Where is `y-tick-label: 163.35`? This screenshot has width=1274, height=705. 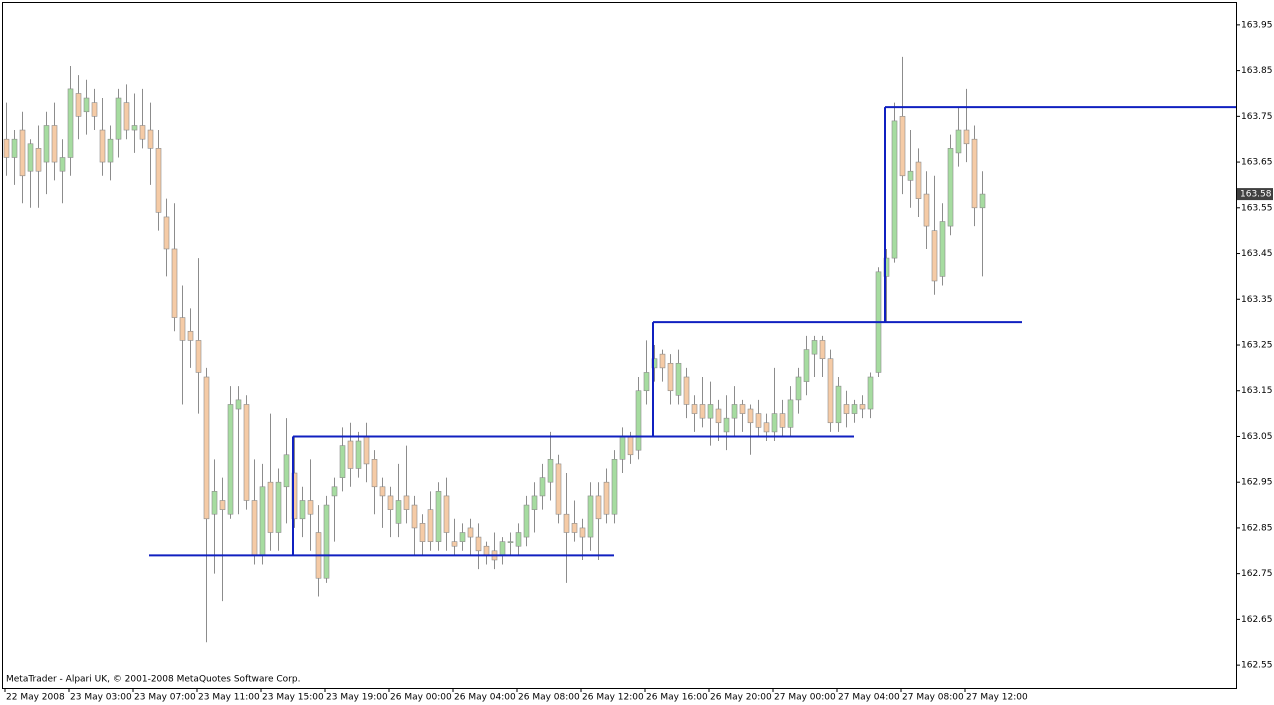
y-tick-label: 163.35 is located at coordinates (1257, 300).